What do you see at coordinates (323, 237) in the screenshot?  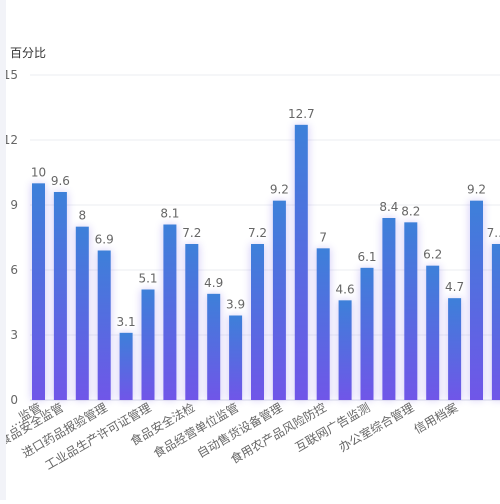 I see `bar-value-label: 7` at bounding box center [323, 237].